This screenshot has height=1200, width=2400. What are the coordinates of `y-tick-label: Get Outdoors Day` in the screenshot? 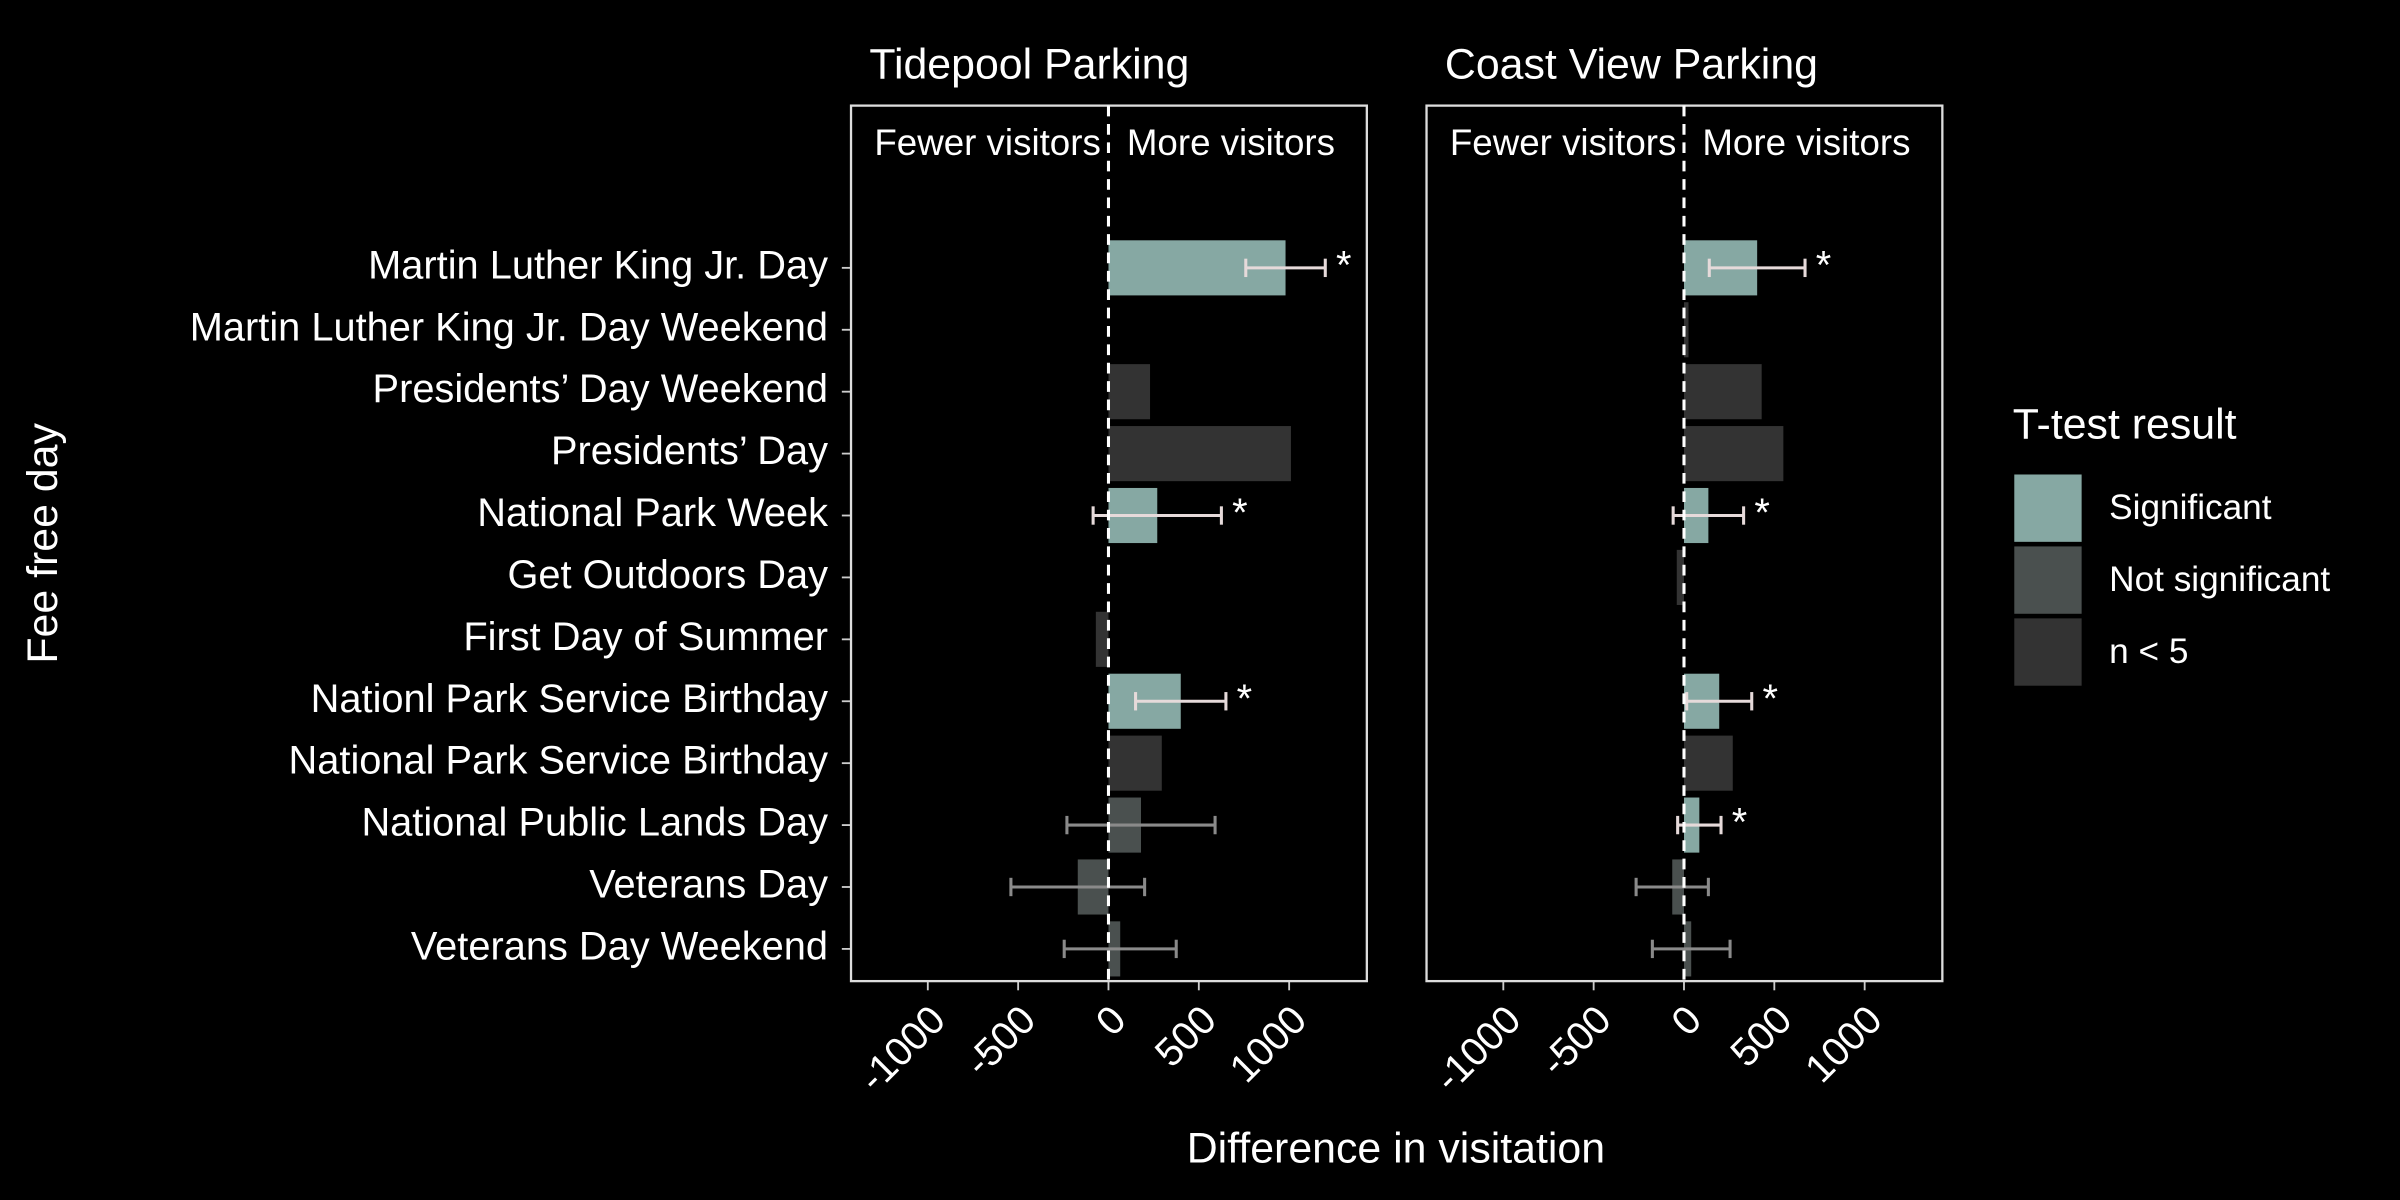 It's located at (667, 575).